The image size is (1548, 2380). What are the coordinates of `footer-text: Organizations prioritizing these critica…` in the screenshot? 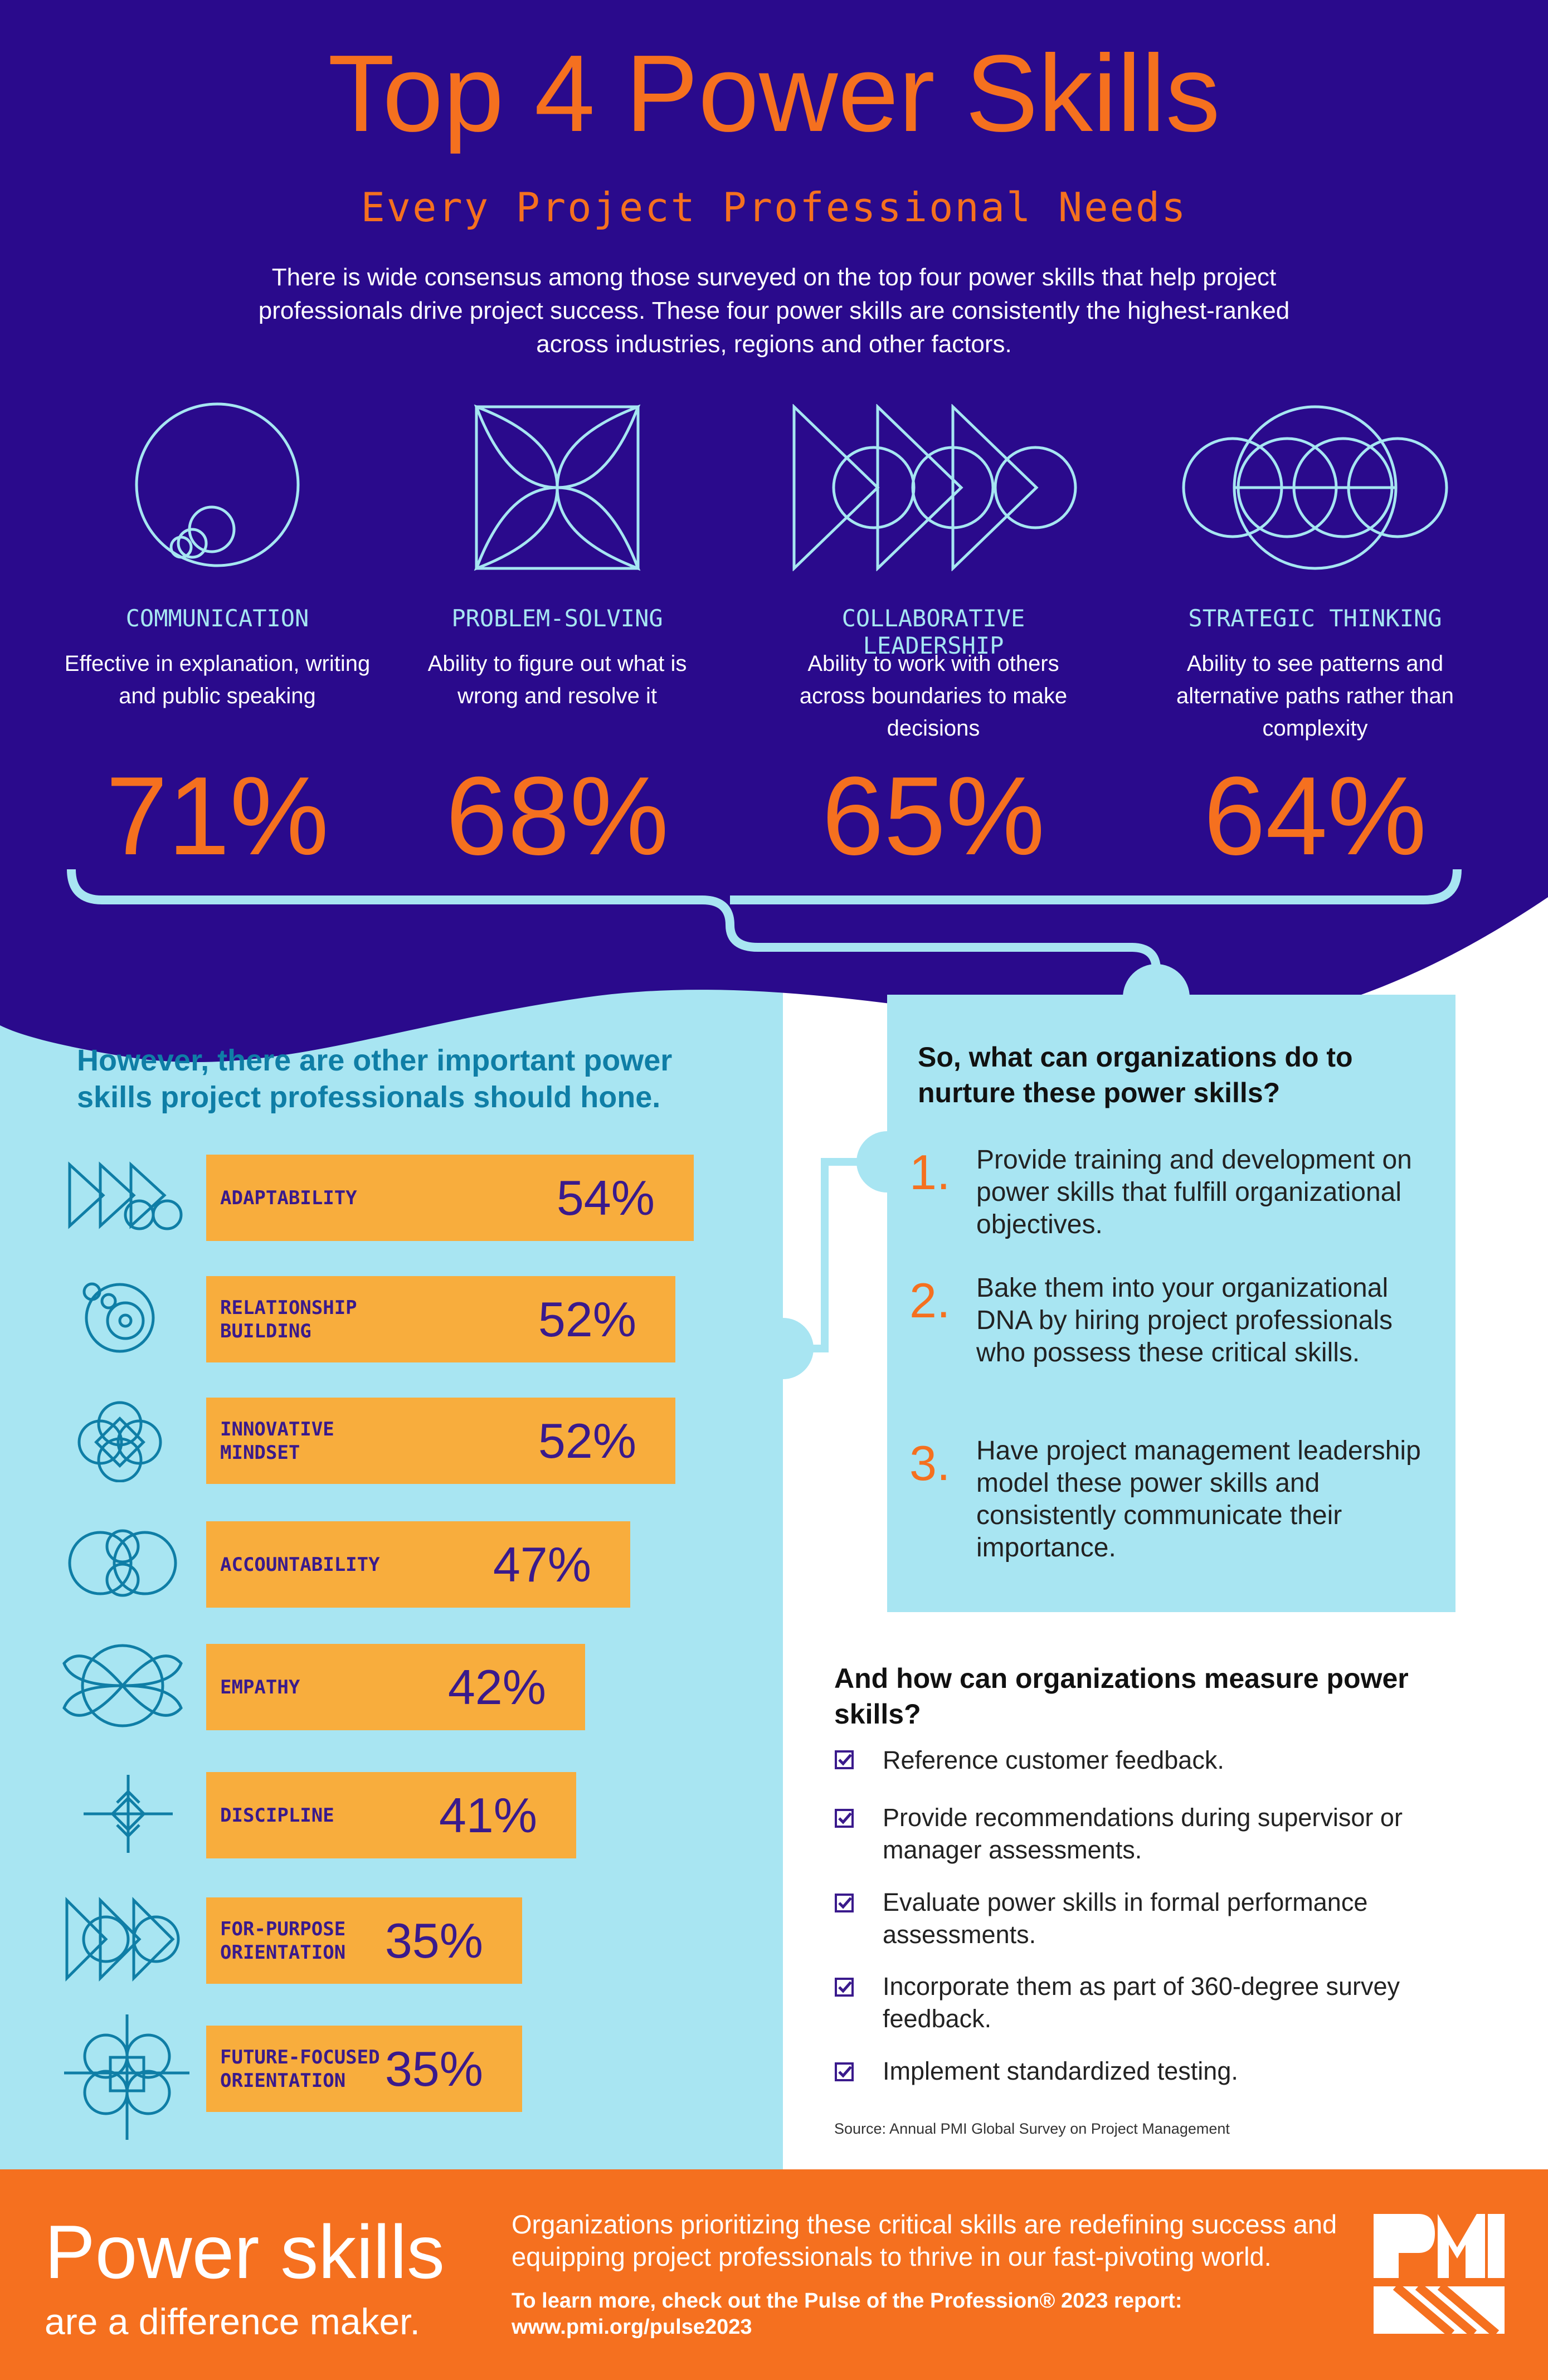 It's located at (924, 2240).